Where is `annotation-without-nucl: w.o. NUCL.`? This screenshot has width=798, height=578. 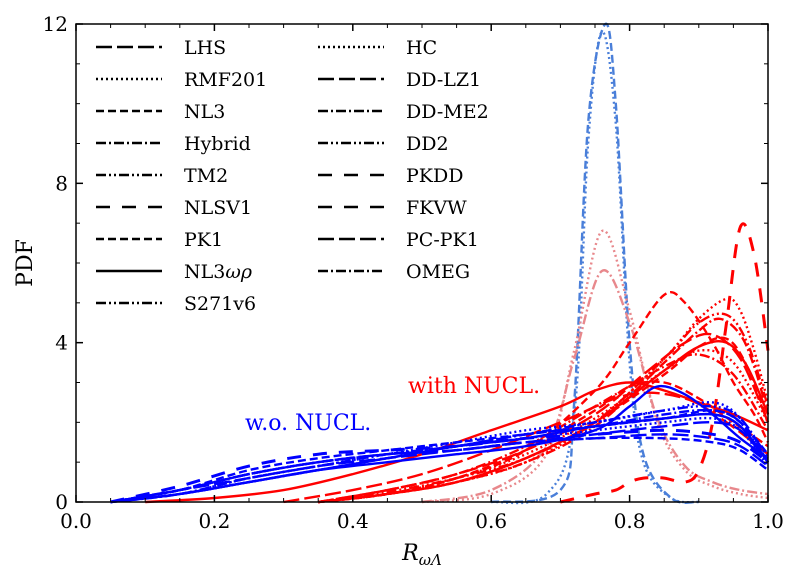
annotation-without-nucl: w.o. NUCL. is located at coordinates (308, 423).